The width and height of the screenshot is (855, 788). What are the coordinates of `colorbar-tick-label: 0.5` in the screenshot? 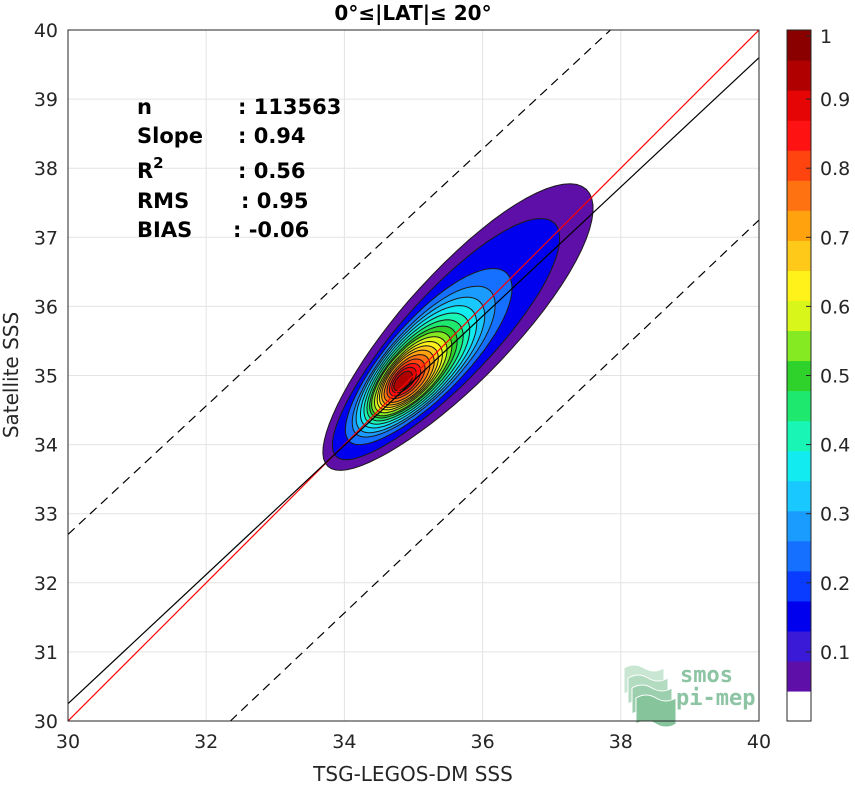 It's located at (835, 377).